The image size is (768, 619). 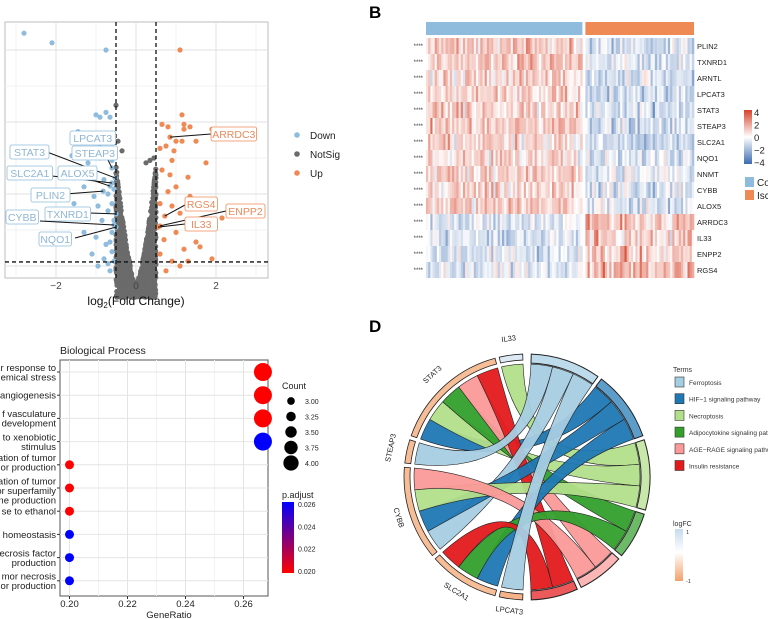 What do you see at coordinates (711, 126) in the screenshot?
I see `row-label-steap3: STEAP3` at bounding box center [711, 126].